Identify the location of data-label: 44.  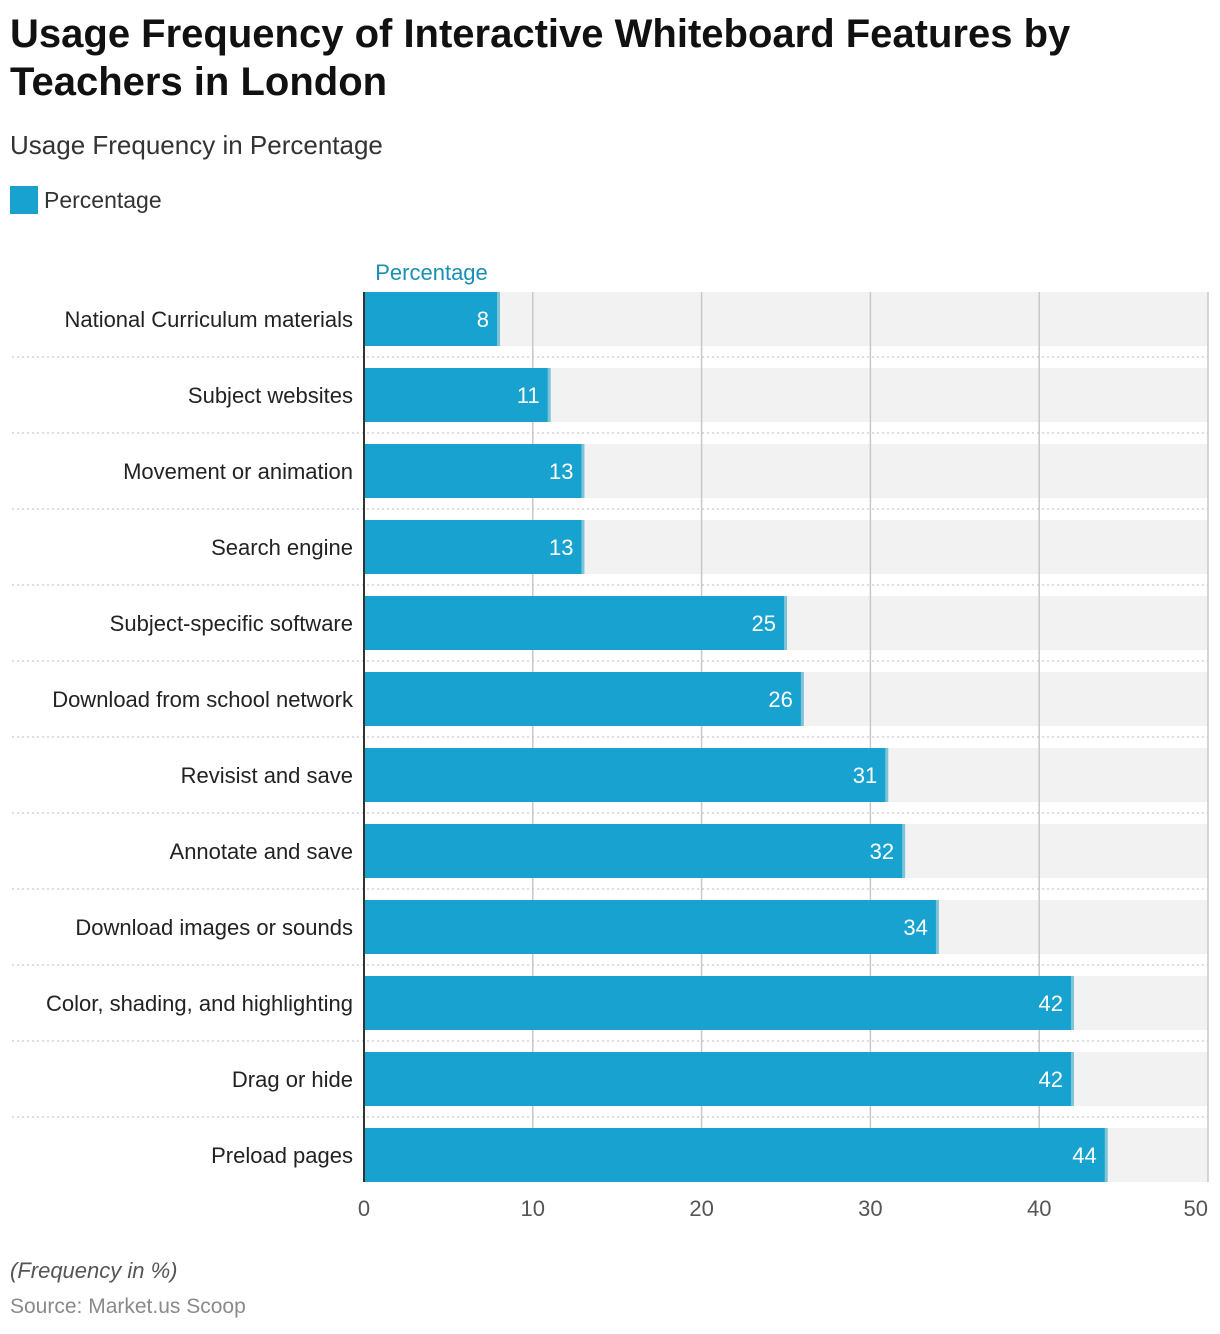
(1084, 1155).